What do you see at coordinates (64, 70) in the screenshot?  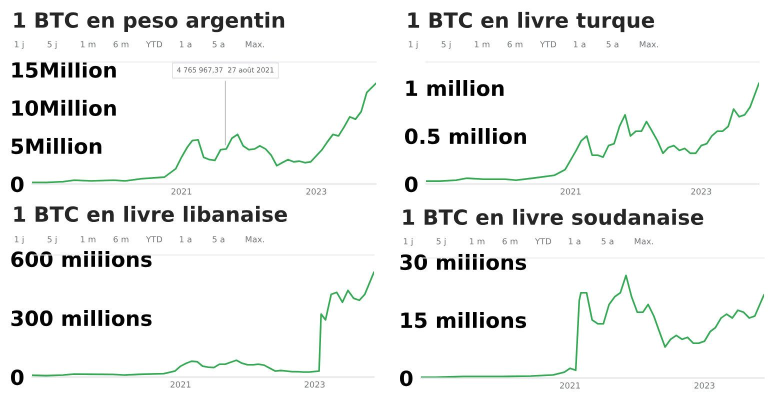 I see `y-tick-label: 15Million` at bounding box center [64, 70].